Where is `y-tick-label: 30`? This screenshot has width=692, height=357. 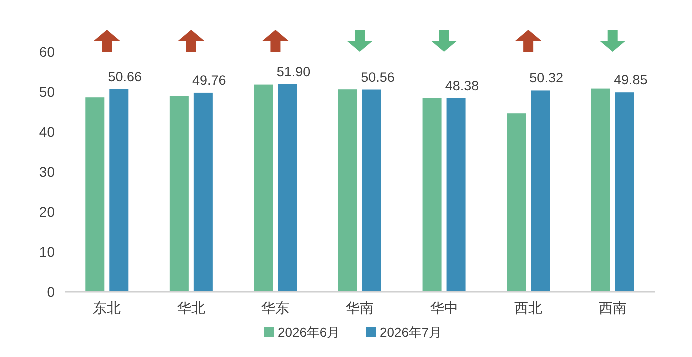 y-tick-label: 30 is located at coordinates (47, 172).